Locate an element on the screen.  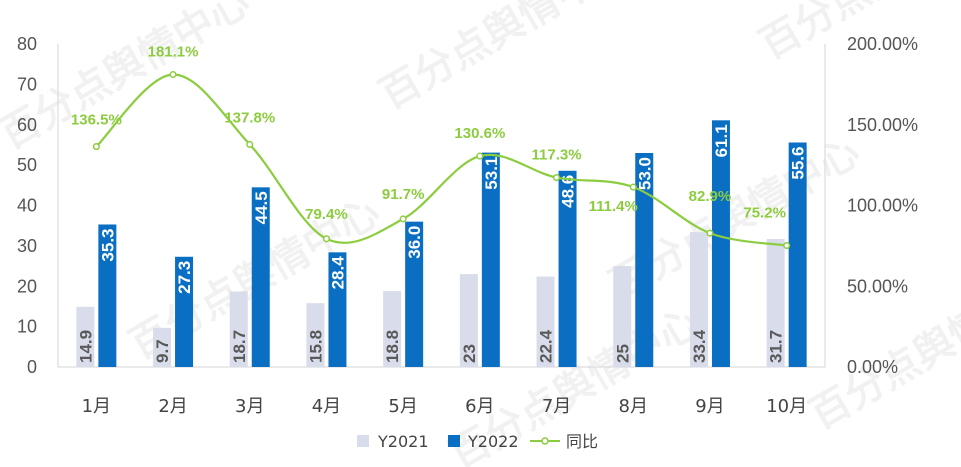
legend-label-y2021: Y2021 is located at coordinates (403, 441).